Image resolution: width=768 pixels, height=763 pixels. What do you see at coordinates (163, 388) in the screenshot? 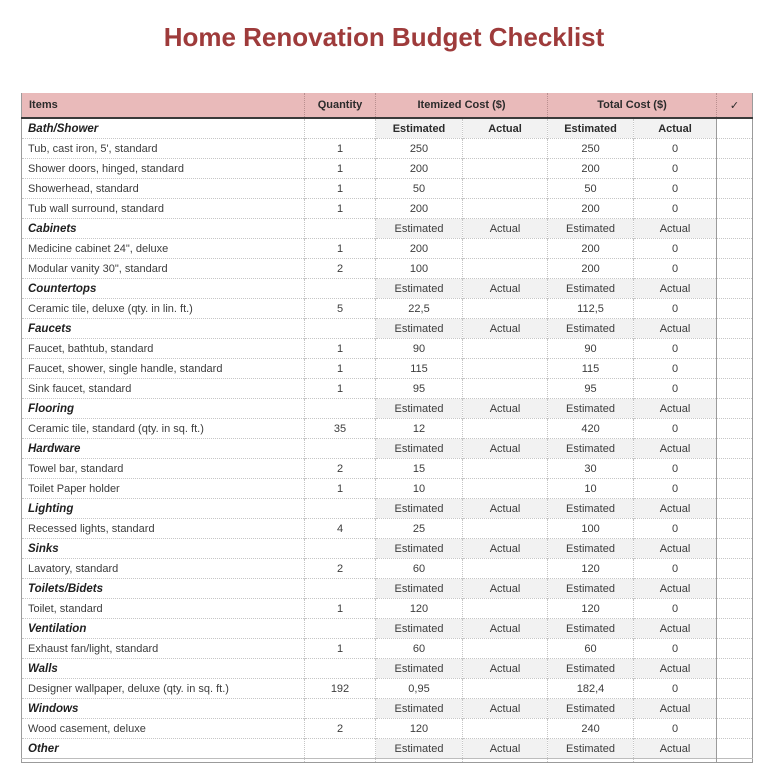
I see `item-name-cell: Sink faucet, standard` at bounding box center [163, 388].